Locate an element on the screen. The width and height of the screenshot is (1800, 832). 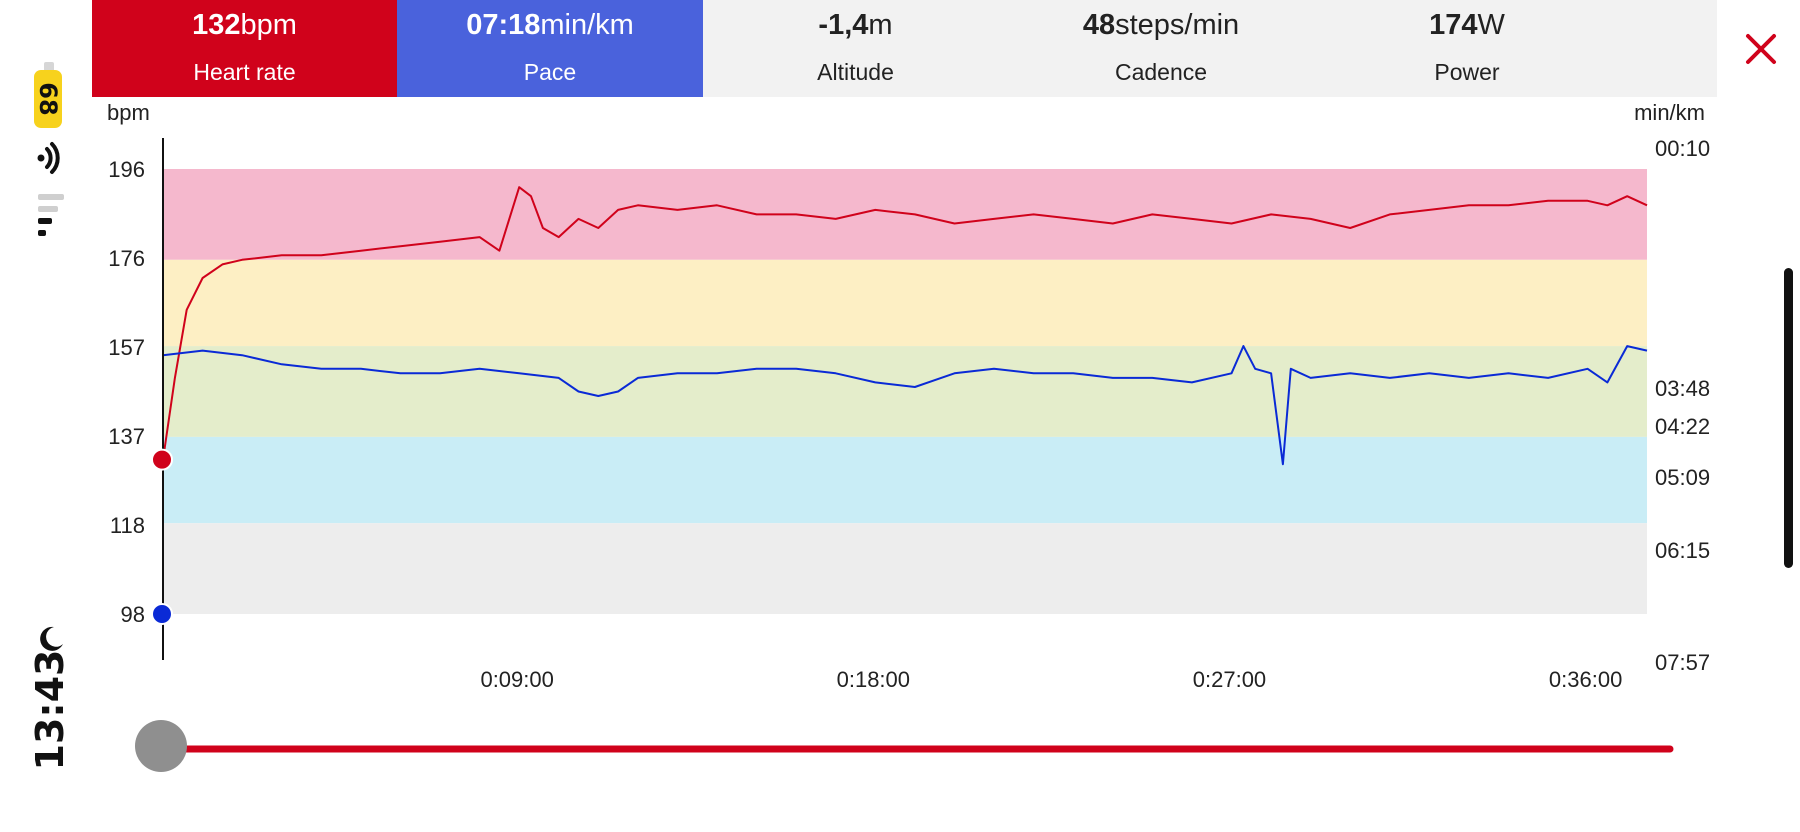
left-tick-label: 137 is located at coordinates (126, 436).